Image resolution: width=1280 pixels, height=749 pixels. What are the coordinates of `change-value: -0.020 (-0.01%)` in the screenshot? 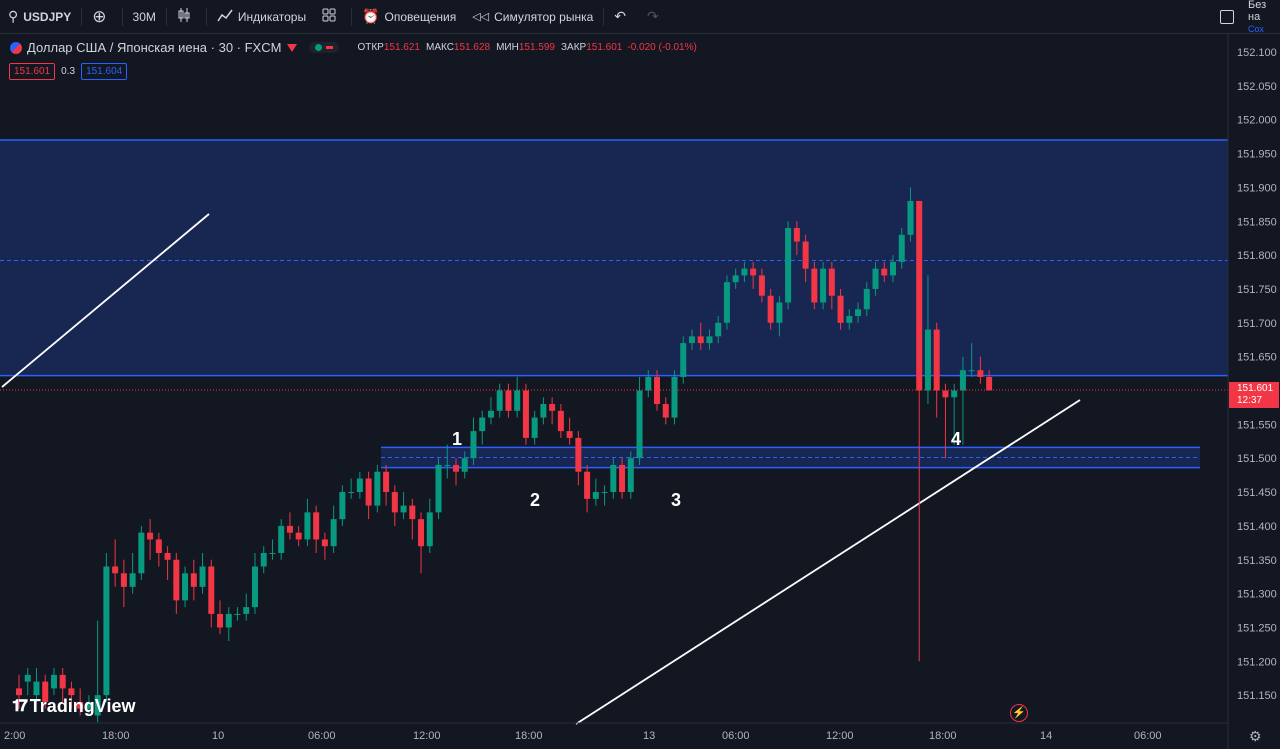 It's located at (662, 47).